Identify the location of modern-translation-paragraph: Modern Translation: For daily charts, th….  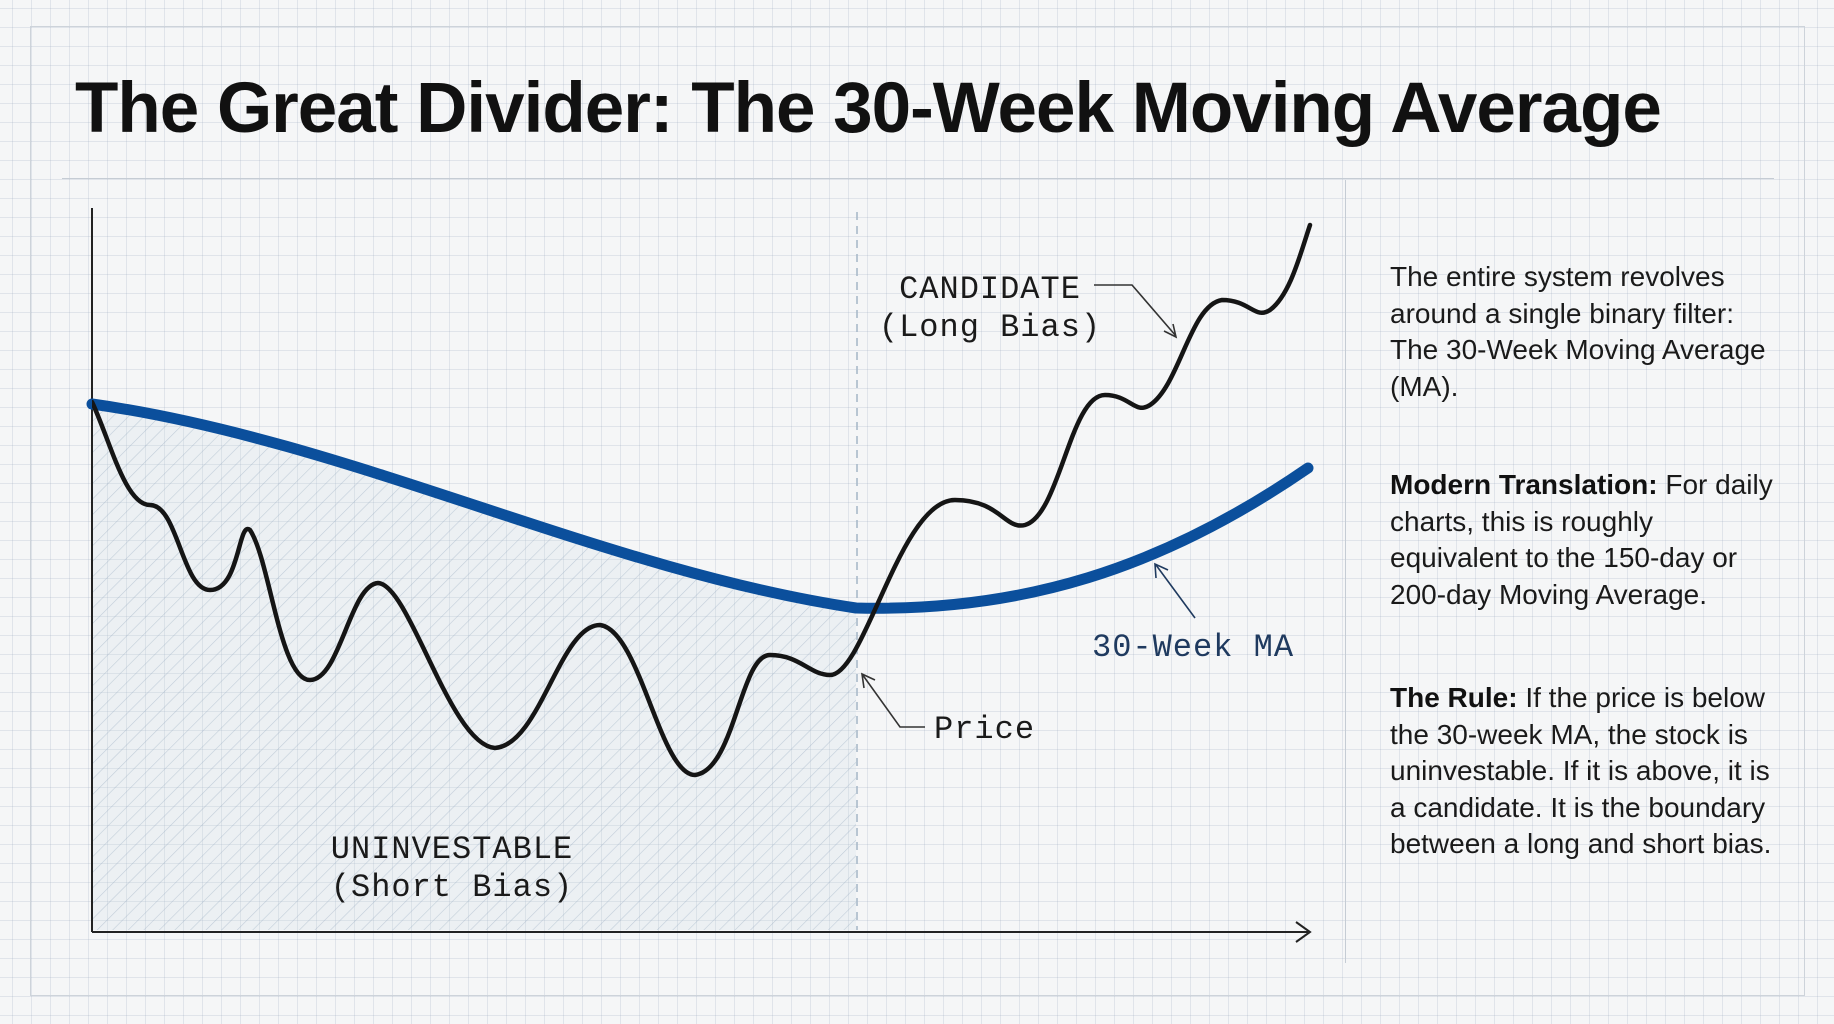
(1585, 540).